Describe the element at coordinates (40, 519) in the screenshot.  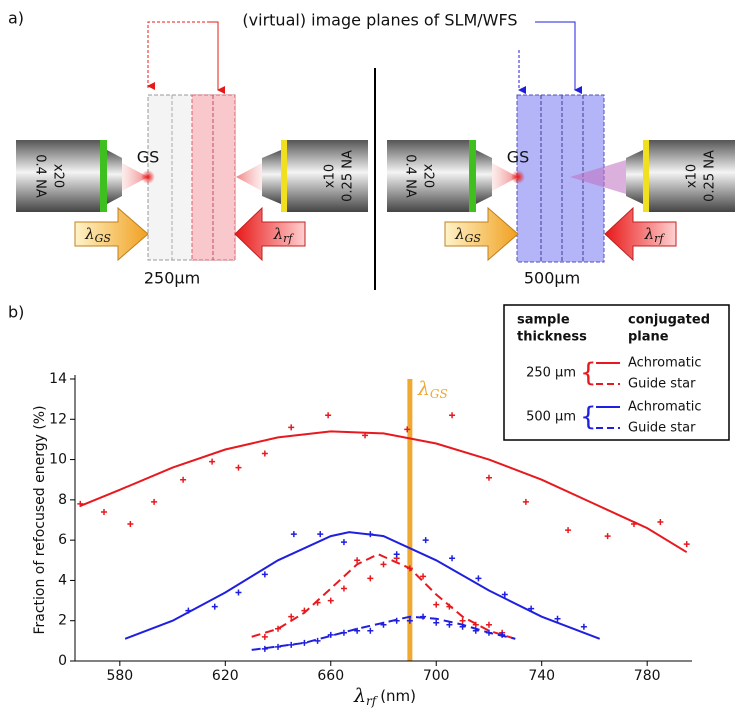
I see `y-axis-label: Fraction of refocused energy (%)` at that location.